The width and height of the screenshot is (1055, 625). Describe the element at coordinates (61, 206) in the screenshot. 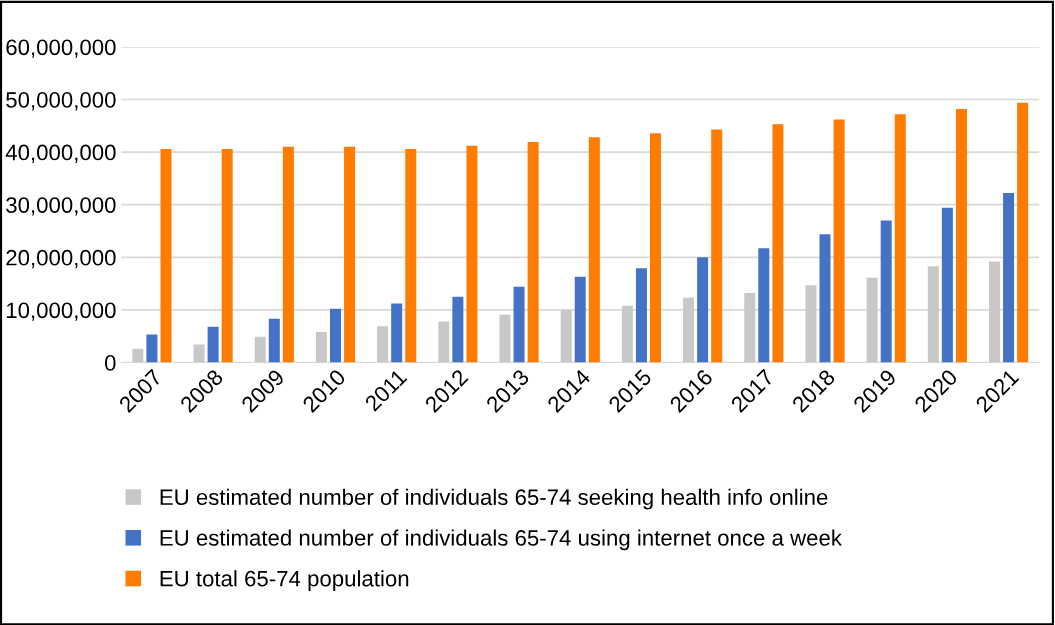

I see `y-tick-label: 30,000,000` at that location.